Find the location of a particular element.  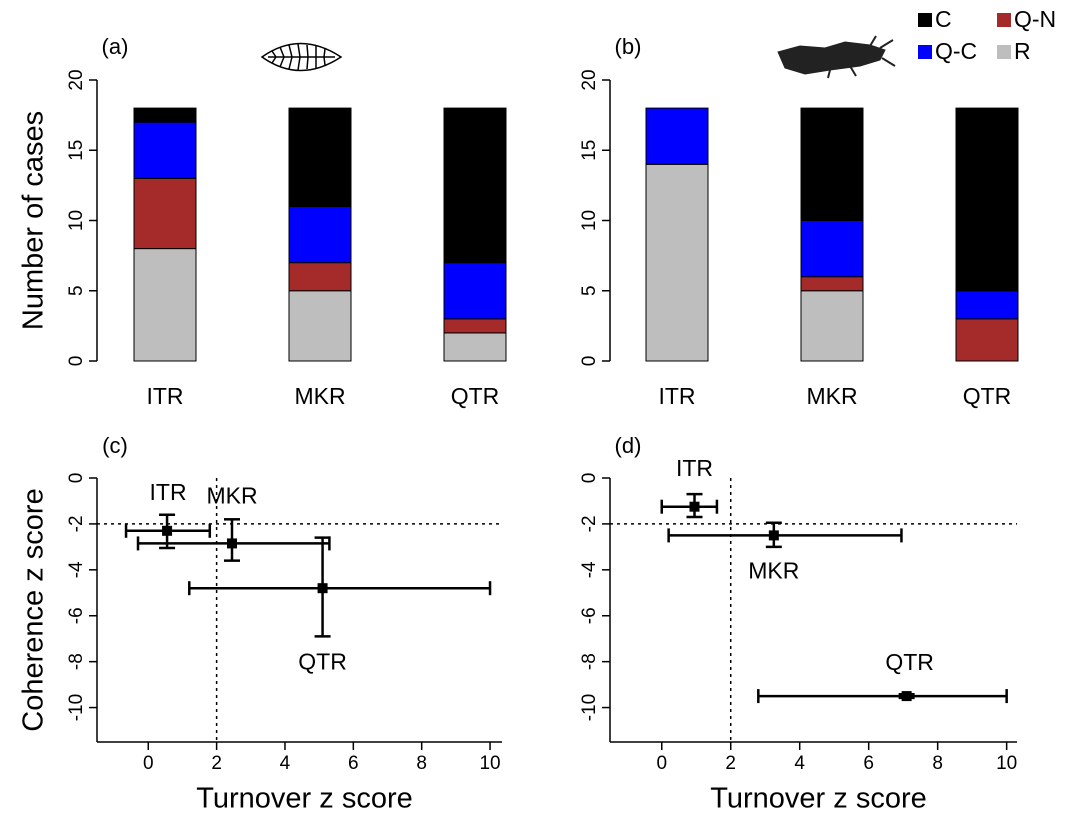

panel-label: (c) is located at coordinates (115, 445).